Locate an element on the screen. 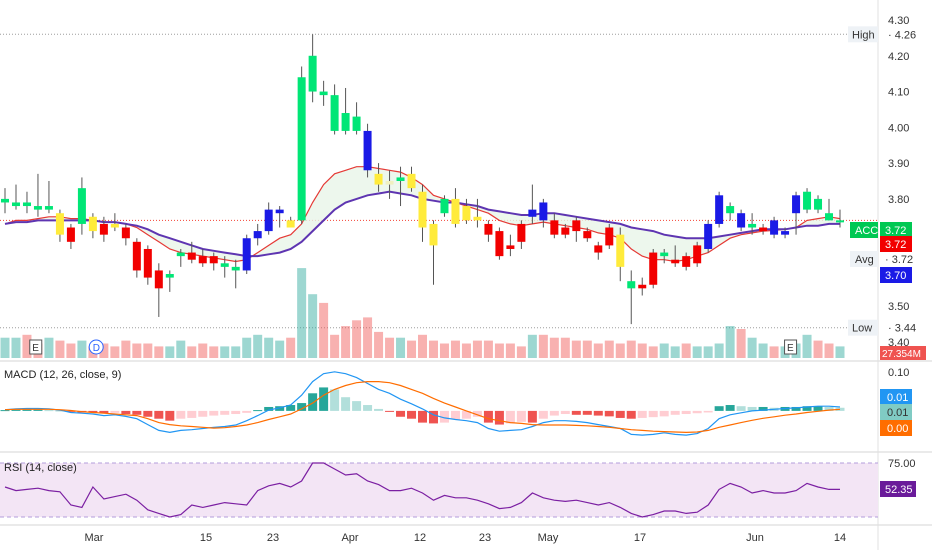  badge-label: ACC is located at coordinates (866, 231).